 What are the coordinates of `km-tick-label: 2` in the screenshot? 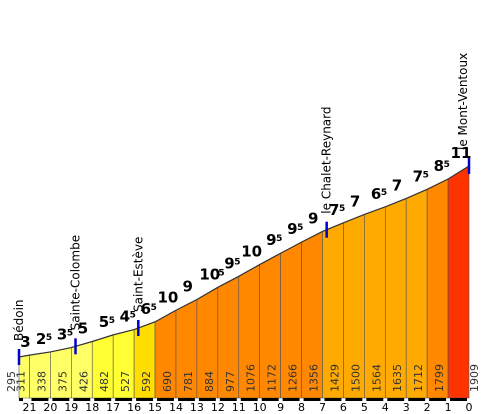 It's located at (427, 407).